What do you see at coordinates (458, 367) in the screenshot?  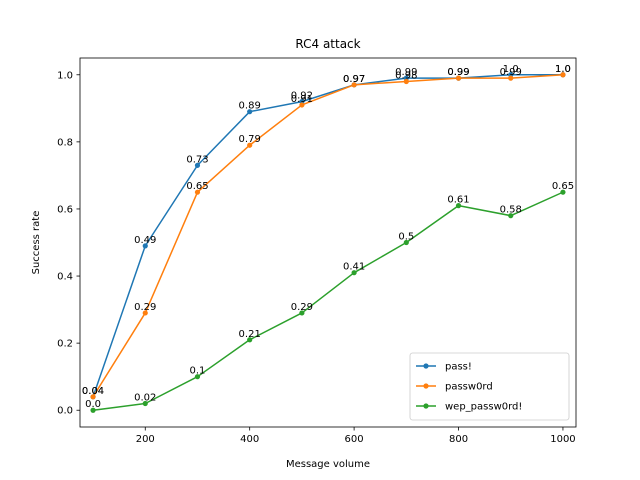 I see `legend-label-1: pass!` at bounding box center [458, 367].